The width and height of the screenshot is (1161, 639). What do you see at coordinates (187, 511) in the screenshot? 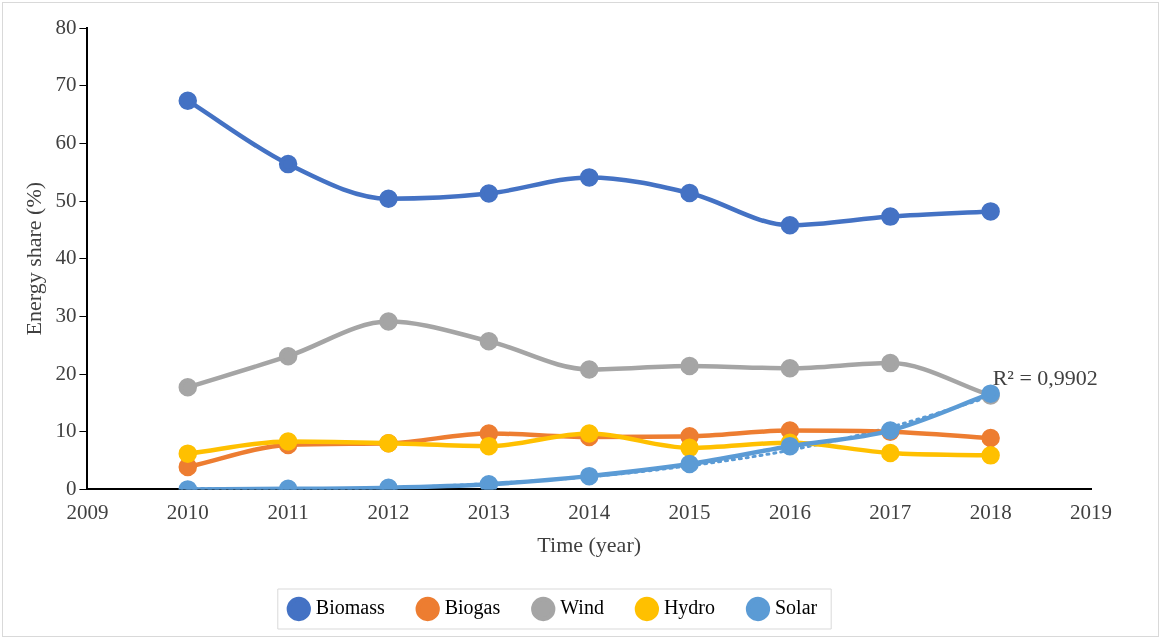
I see `x-tick-label: 2010` at bounding box center [187, 511].